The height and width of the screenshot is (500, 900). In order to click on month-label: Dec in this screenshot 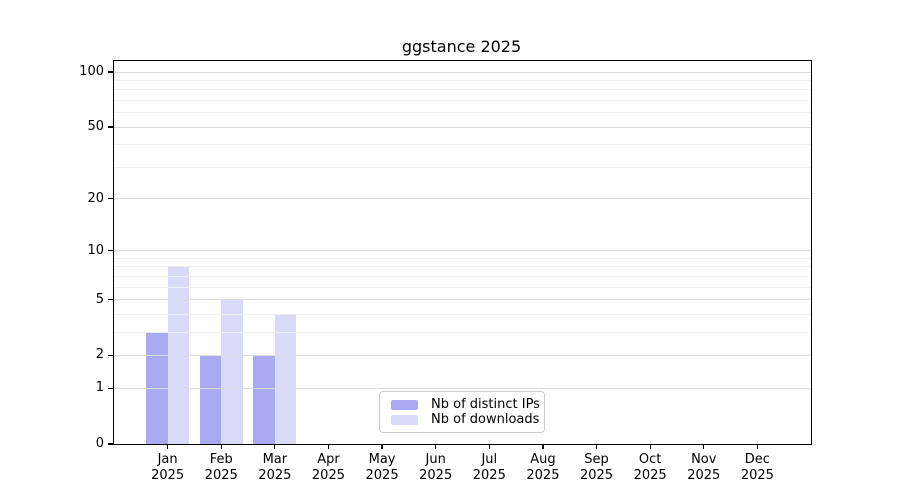, I will do `click(757, 459)`.